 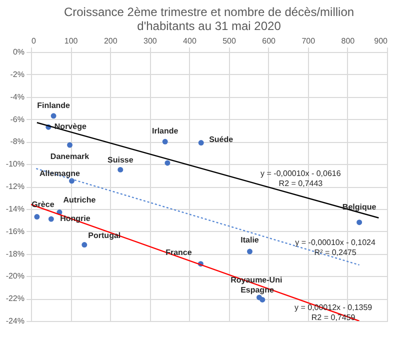 I want to click on y-tick-label: -8%, so click(x=17, y=141).